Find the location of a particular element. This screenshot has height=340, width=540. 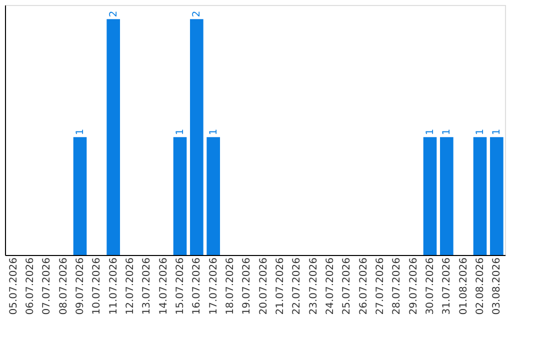

x-tick-label: 27.07.2026 is located at coordinates (380, 286).